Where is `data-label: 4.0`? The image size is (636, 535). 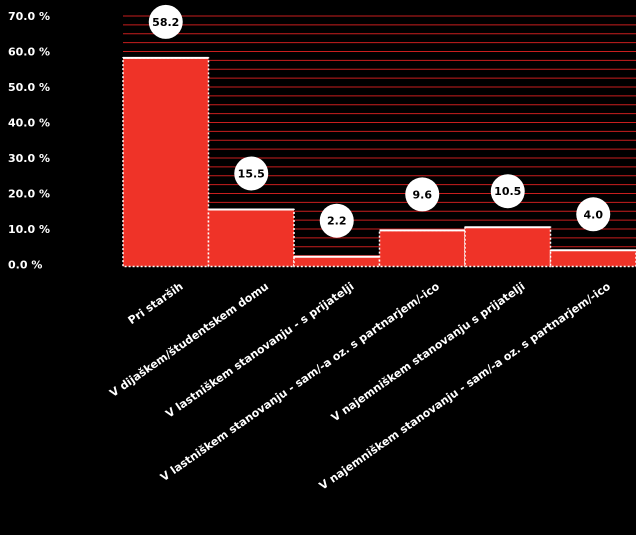
data-label: 4.0 is located at coordinates (594, 214).